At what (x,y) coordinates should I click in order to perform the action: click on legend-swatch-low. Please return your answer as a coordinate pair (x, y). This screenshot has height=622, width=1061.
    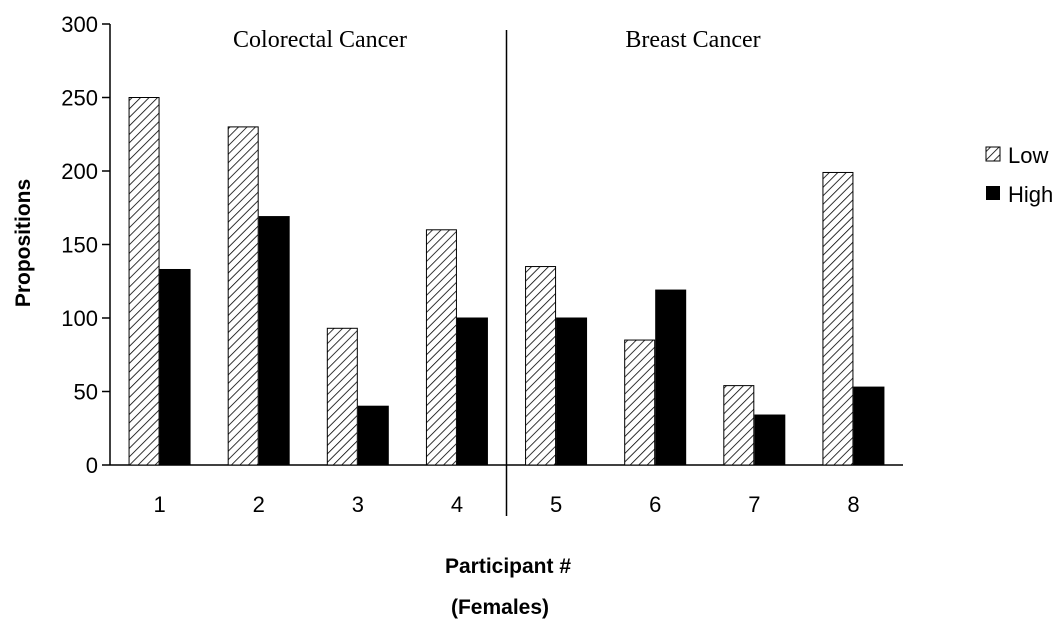
    Looking at the image, I should click on (993, 154).